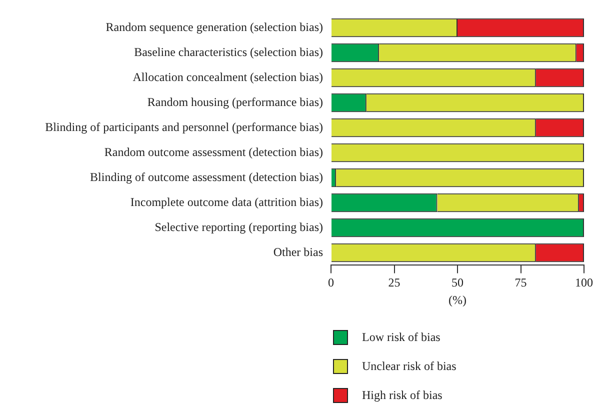 This screenshot has width=596, height=405. What do you see at coordinates (331, 283) in the screenshot?
I see `x-tick-label: 0` at bounding box center [331, 283].